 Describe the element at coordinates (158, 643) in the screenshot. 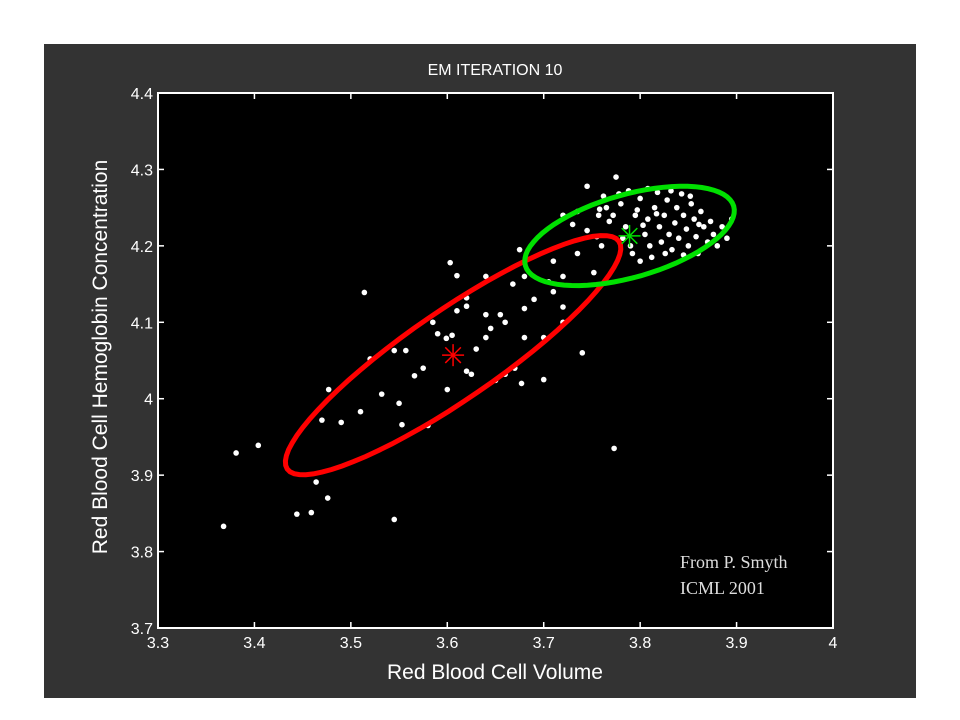

I see `x-tick-label: 3.3` at that location.